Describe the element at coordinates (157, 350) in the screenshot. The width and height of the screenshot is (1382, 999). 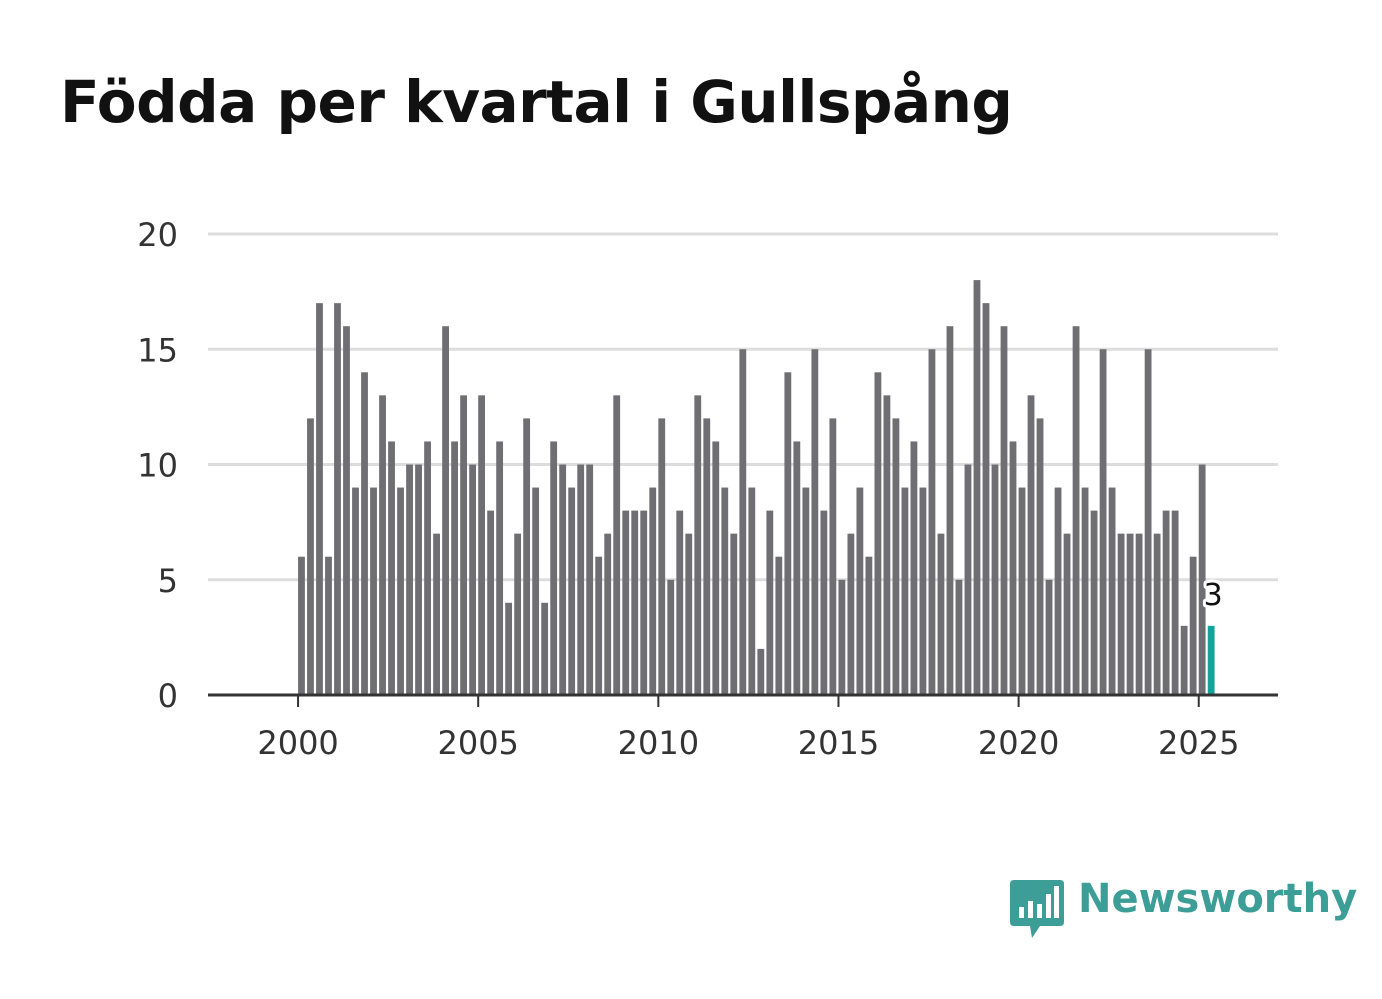
I see `y-tick-label: 15` at that location.